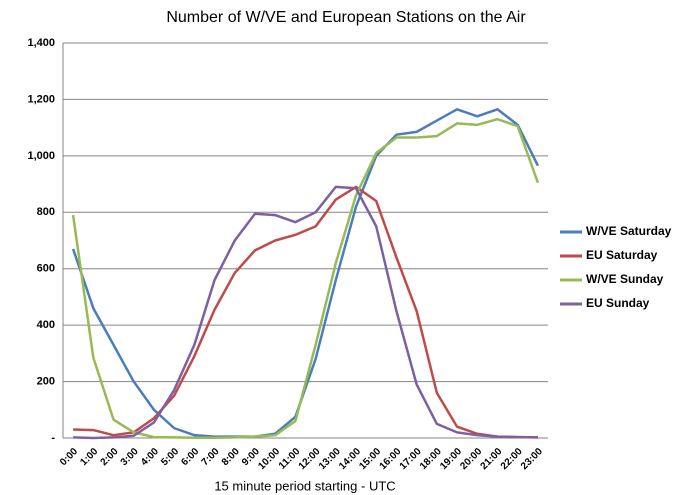 The image size is (691, 495). Describe the element at coordinates (46, 269) in the screenshot. I see `y-tick-label: 600` at that location.